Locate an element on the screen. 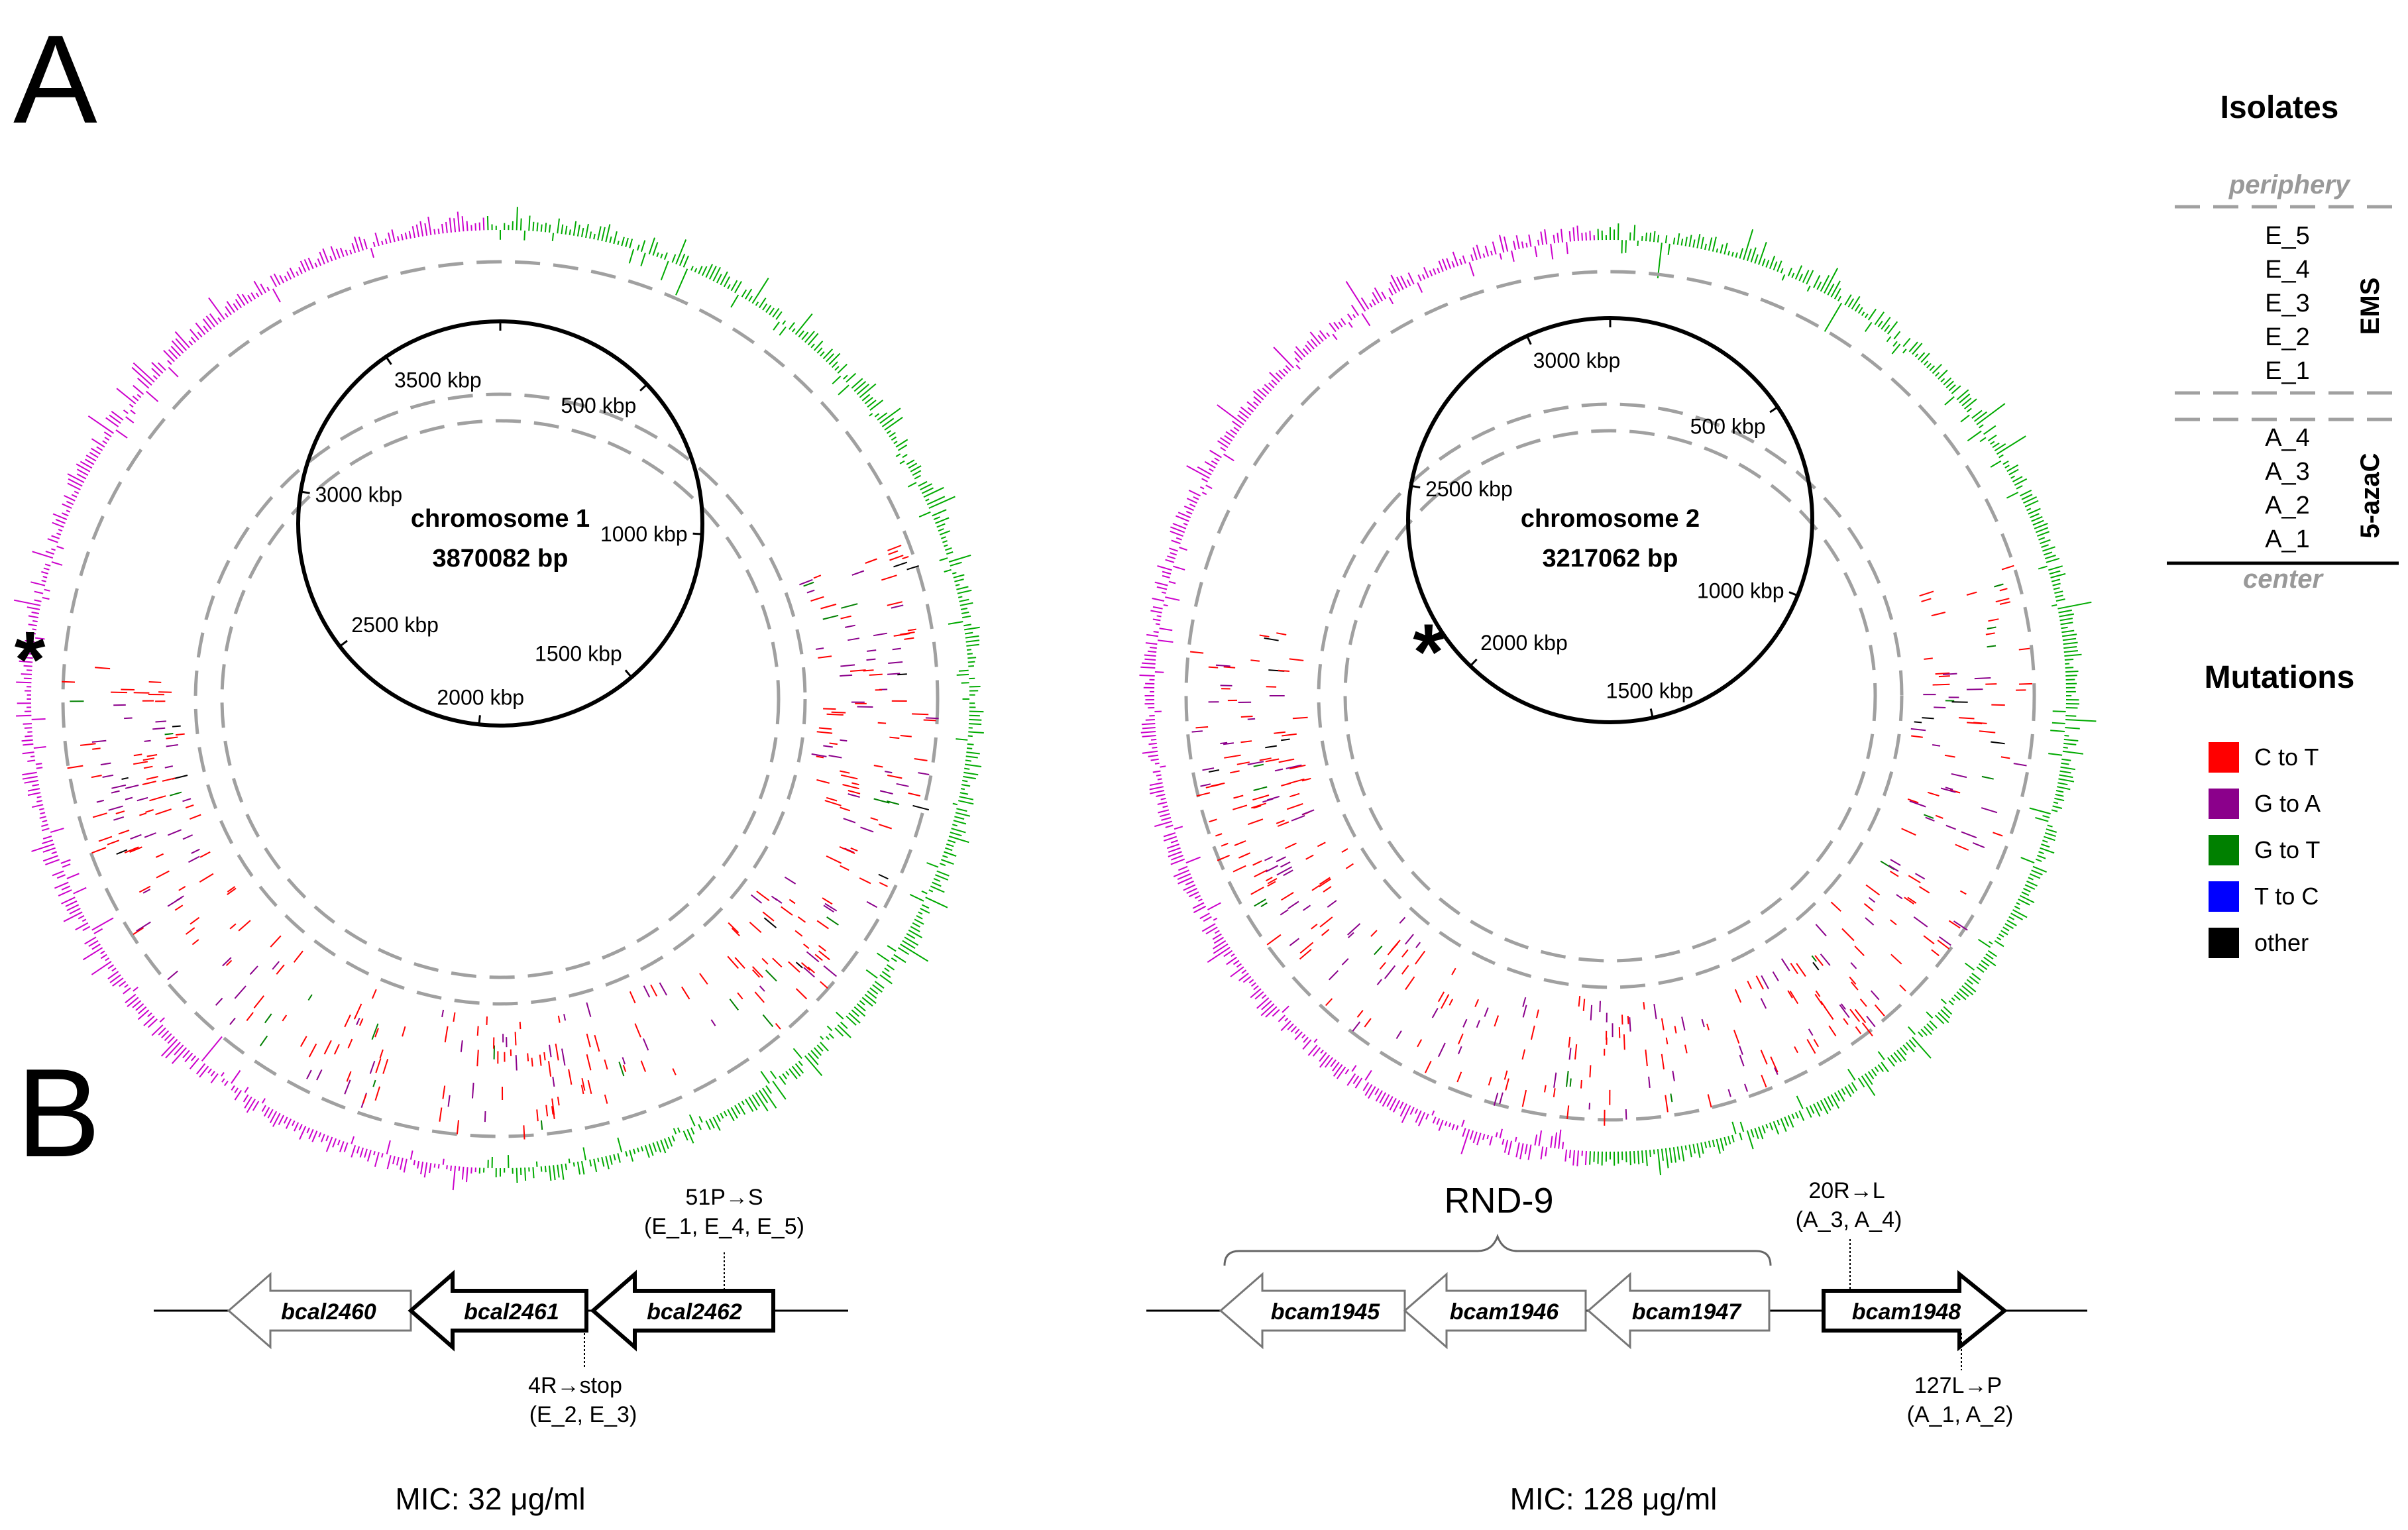 This screenshot has height=1530, width=2408. ems-isolate-label: E_1 is located at coordinates (2287, 371).